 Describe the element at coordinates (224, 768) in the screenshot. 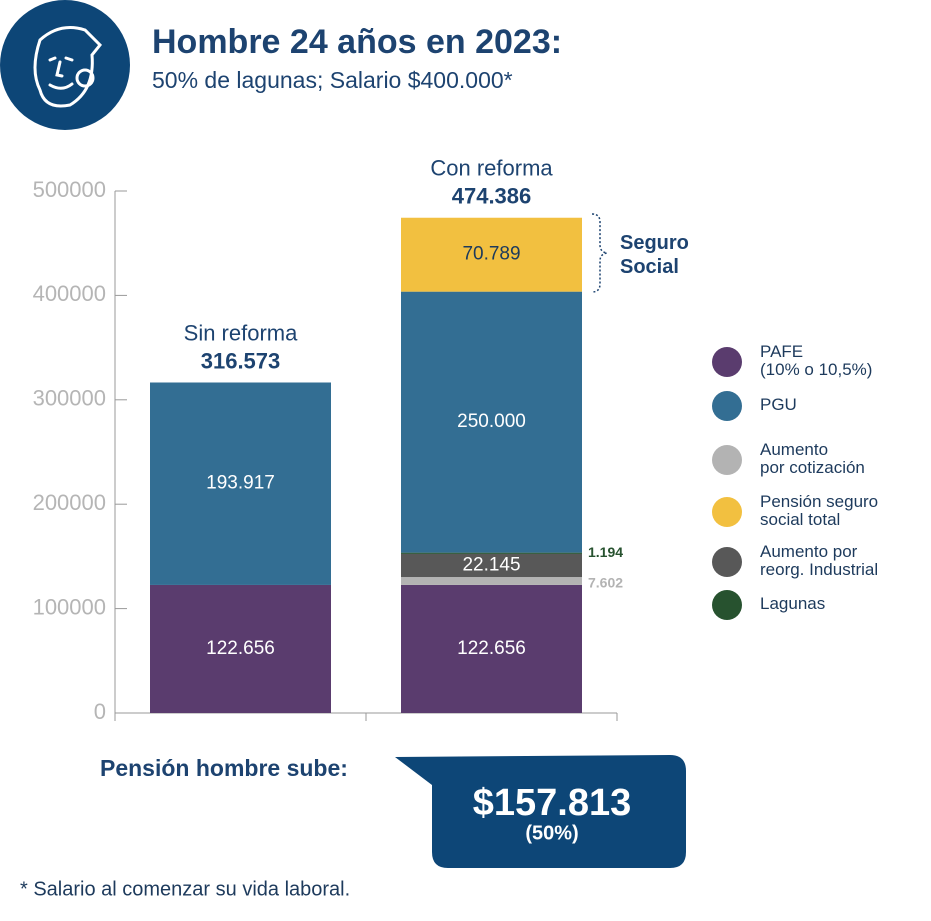

I see `callout-label: Pensión hombre sube:` at that location.